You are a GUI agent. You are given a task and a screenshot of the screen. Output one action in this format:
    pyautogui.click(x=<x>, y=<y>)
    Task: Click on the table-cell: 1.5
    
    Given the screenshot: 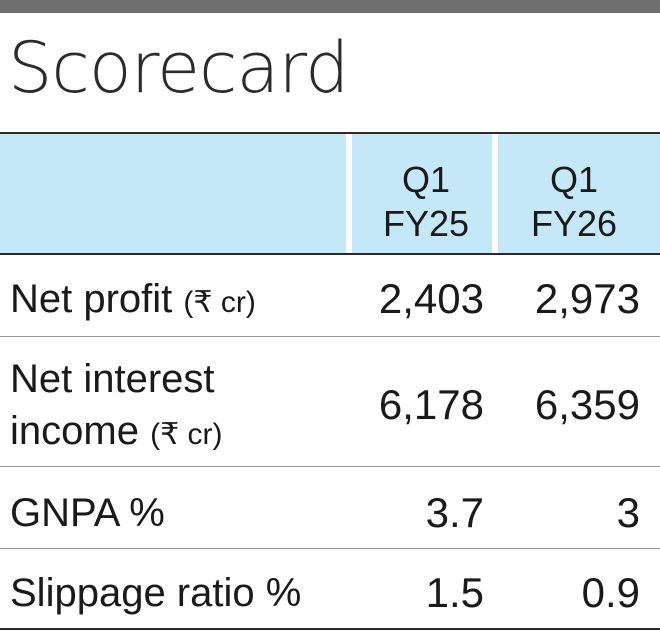 What is the action you would take?
    pyautogui.click(x=454, y=592)
    